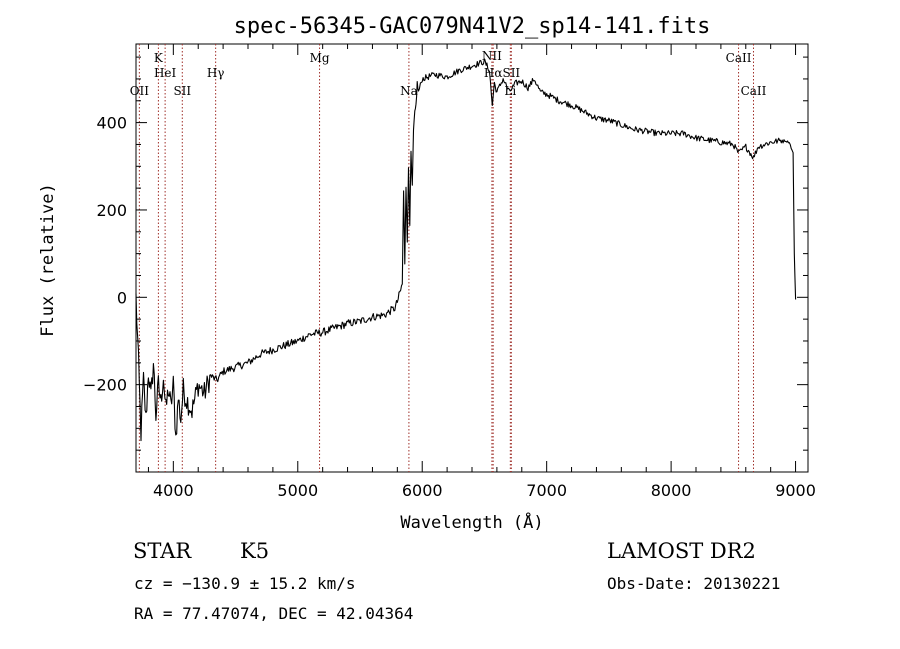 The width and height of the screenshot is (900, 649). I want to click on x-tick-label-4: 8000, so click(671, 490).